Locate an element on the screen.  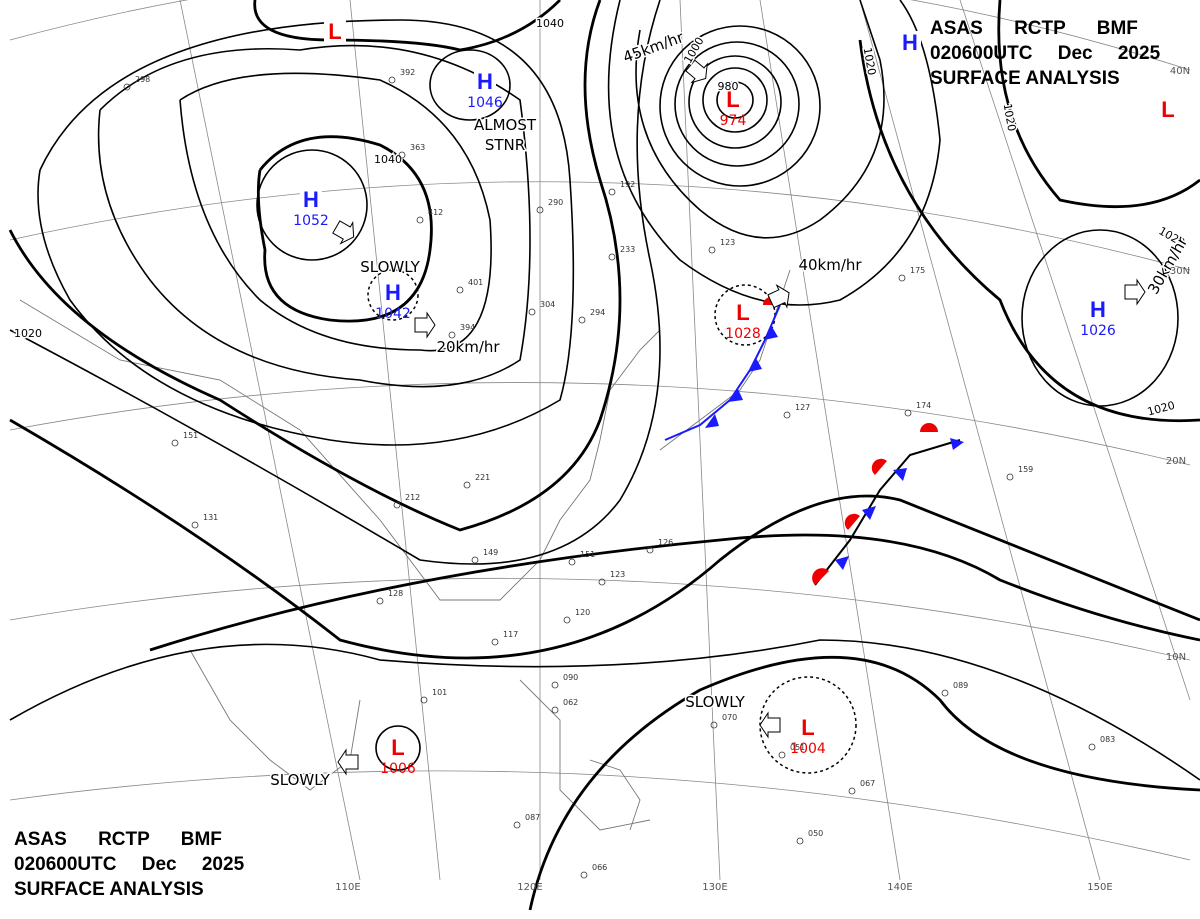
isobar-label: 980 is located at coordinates (728, 86).